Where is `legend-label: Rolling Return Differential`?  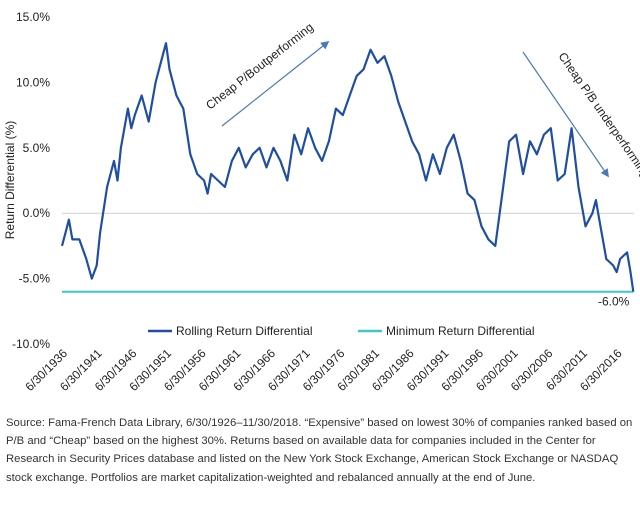
legend-label: Rolling Return Differential is located at coordinates (244, 331).